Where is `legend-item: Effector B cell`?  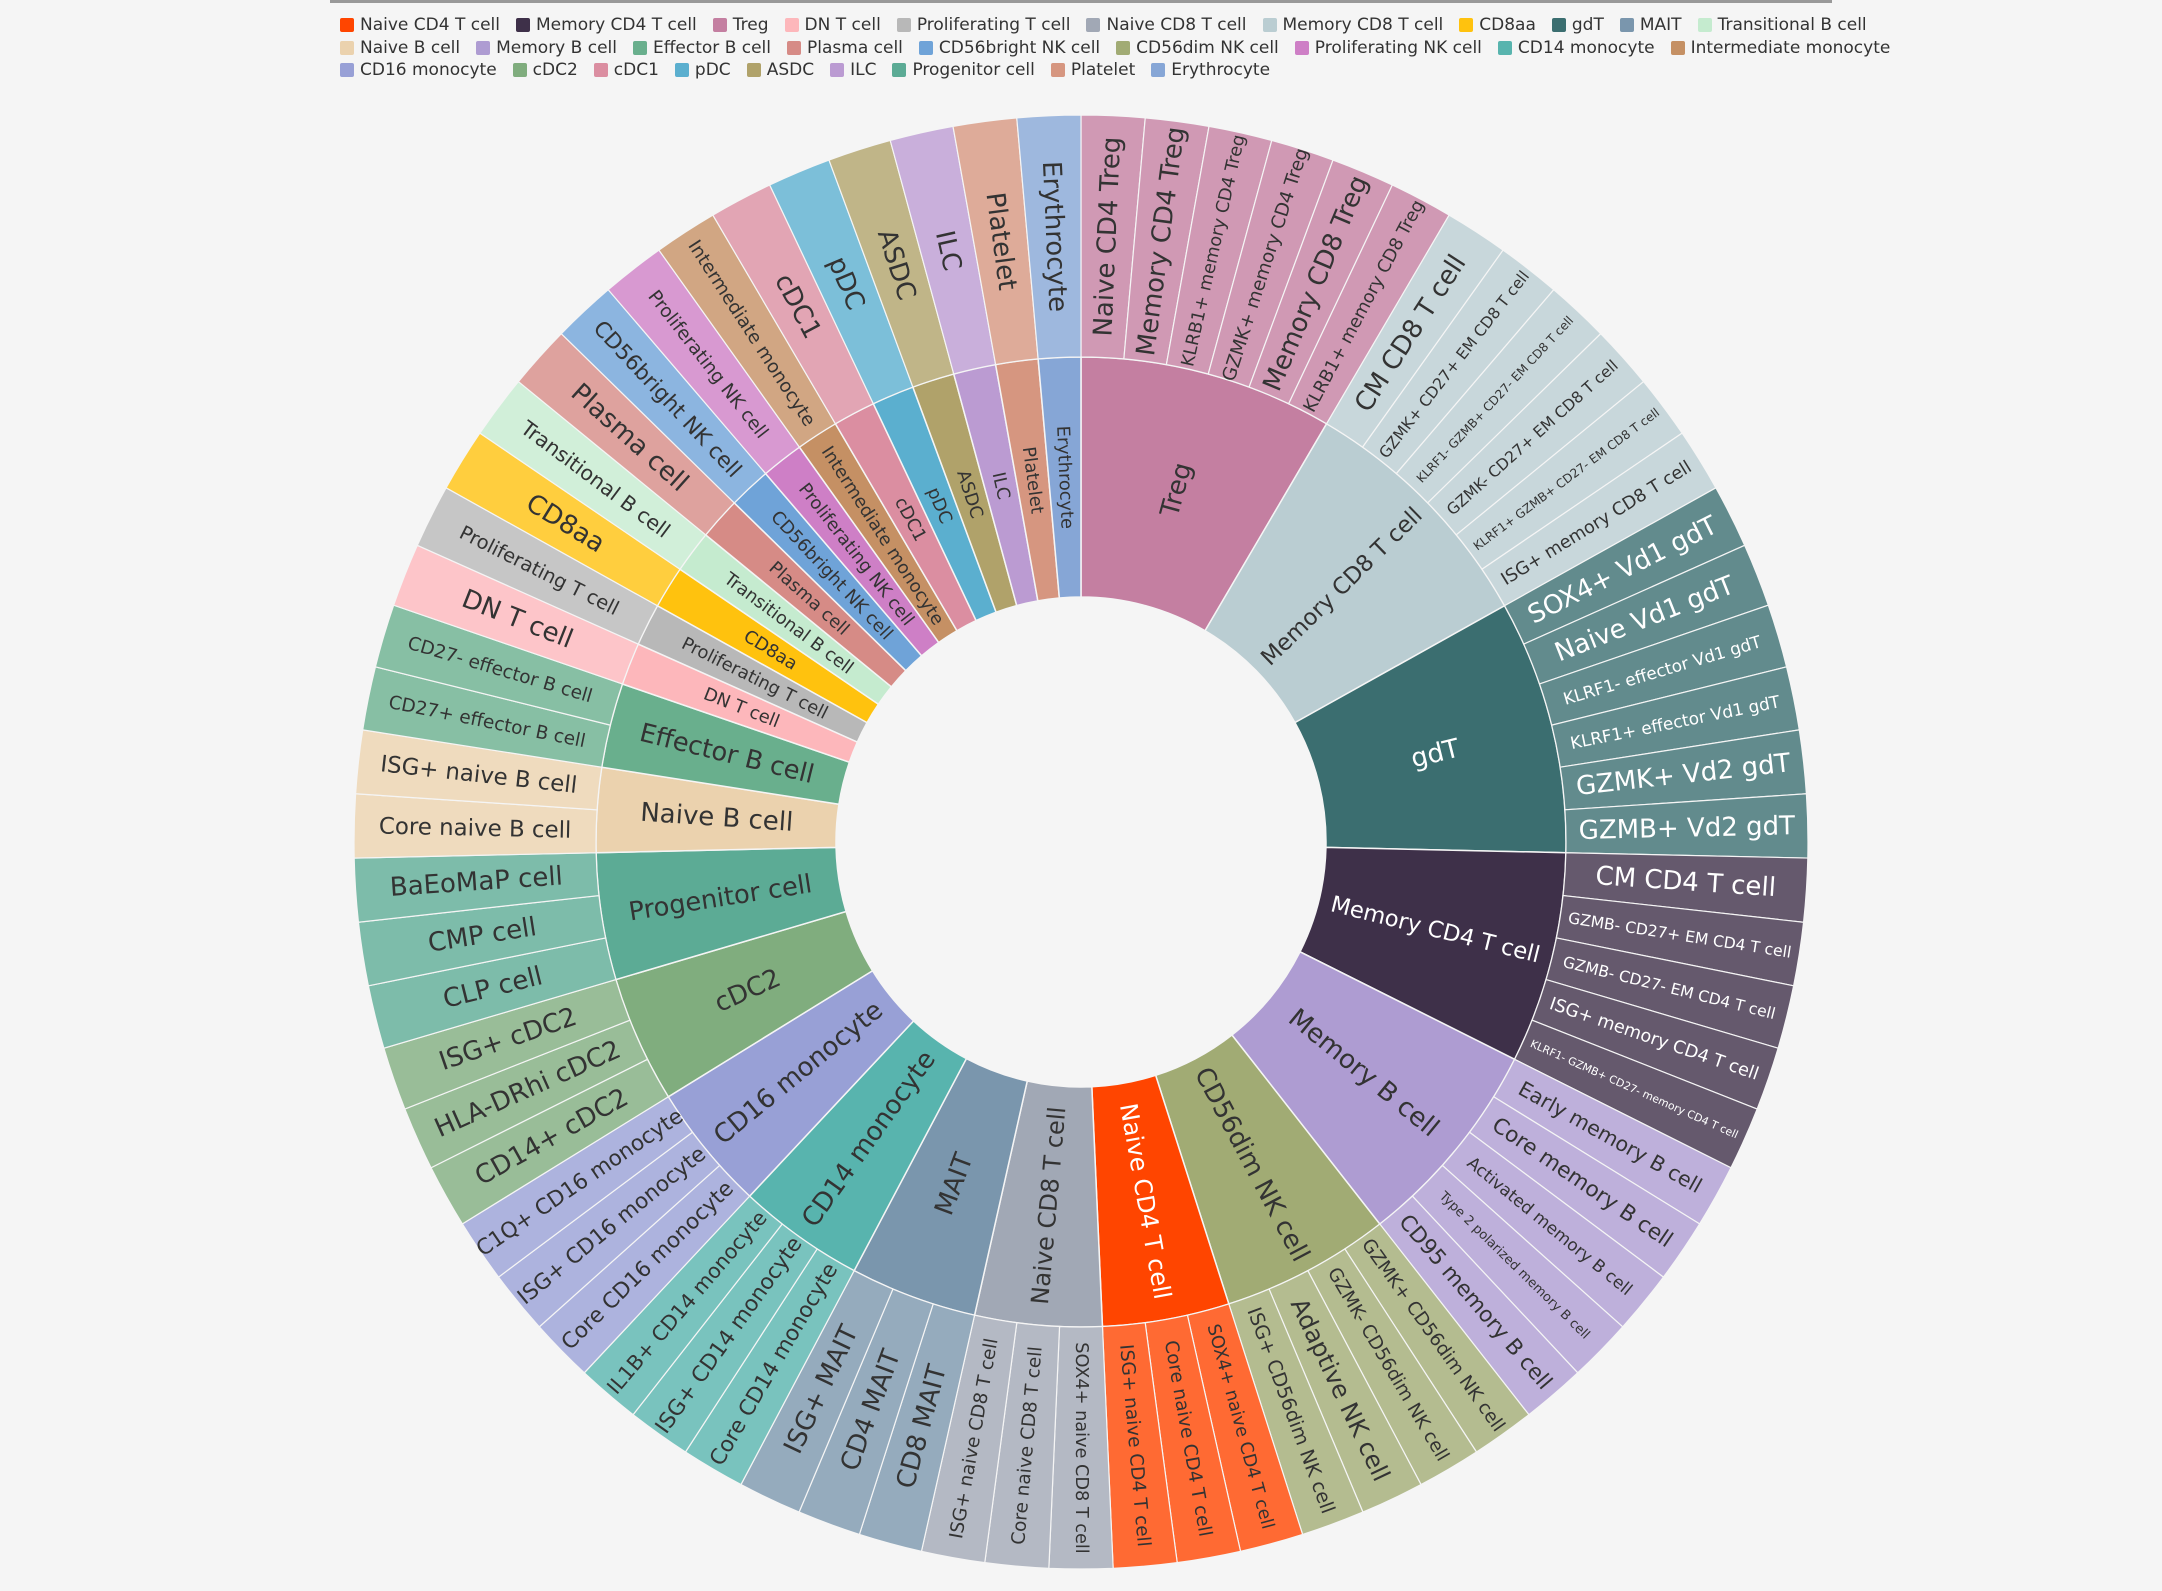 legend-item: Effector B cell is located at coordinates (702, 48).